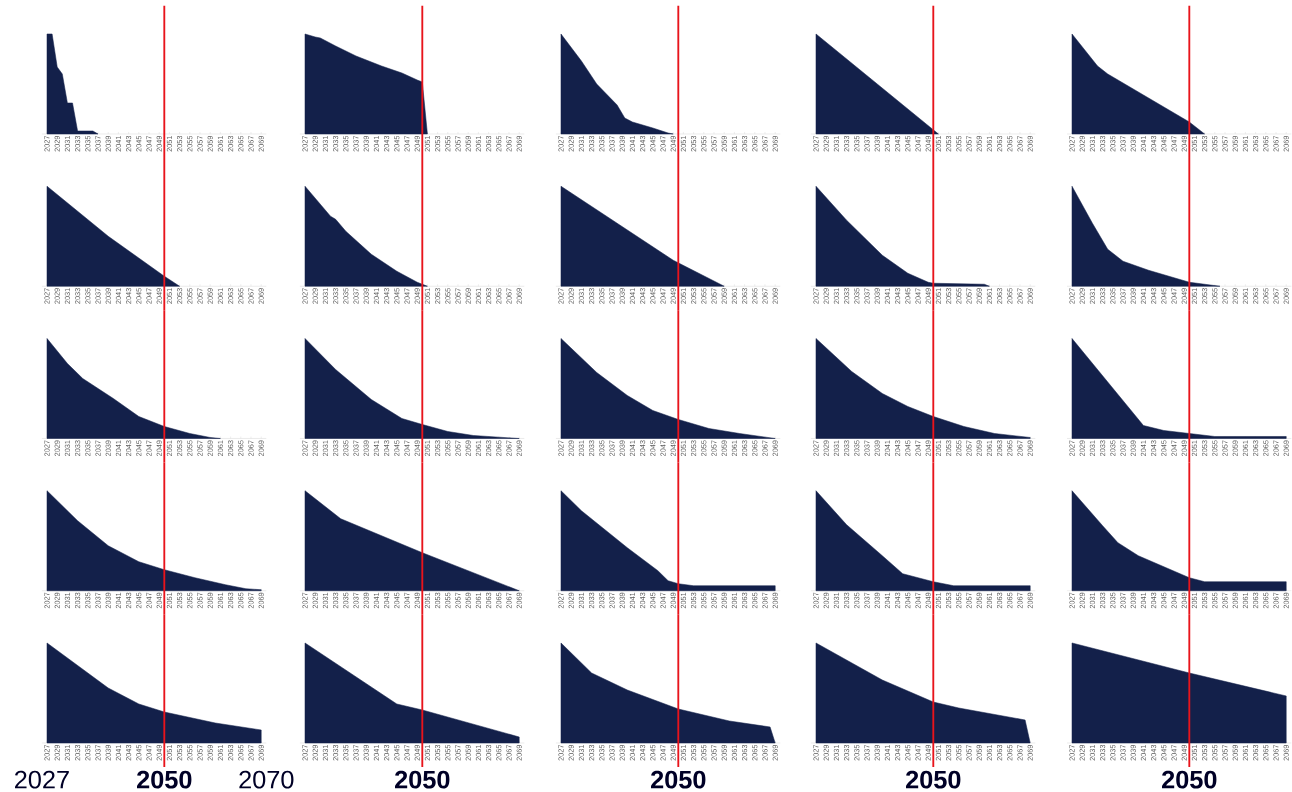  What do you see at coordinates (42, 779) in the screenshot?
I see `text: 2027` at bounding box center [42, 779].